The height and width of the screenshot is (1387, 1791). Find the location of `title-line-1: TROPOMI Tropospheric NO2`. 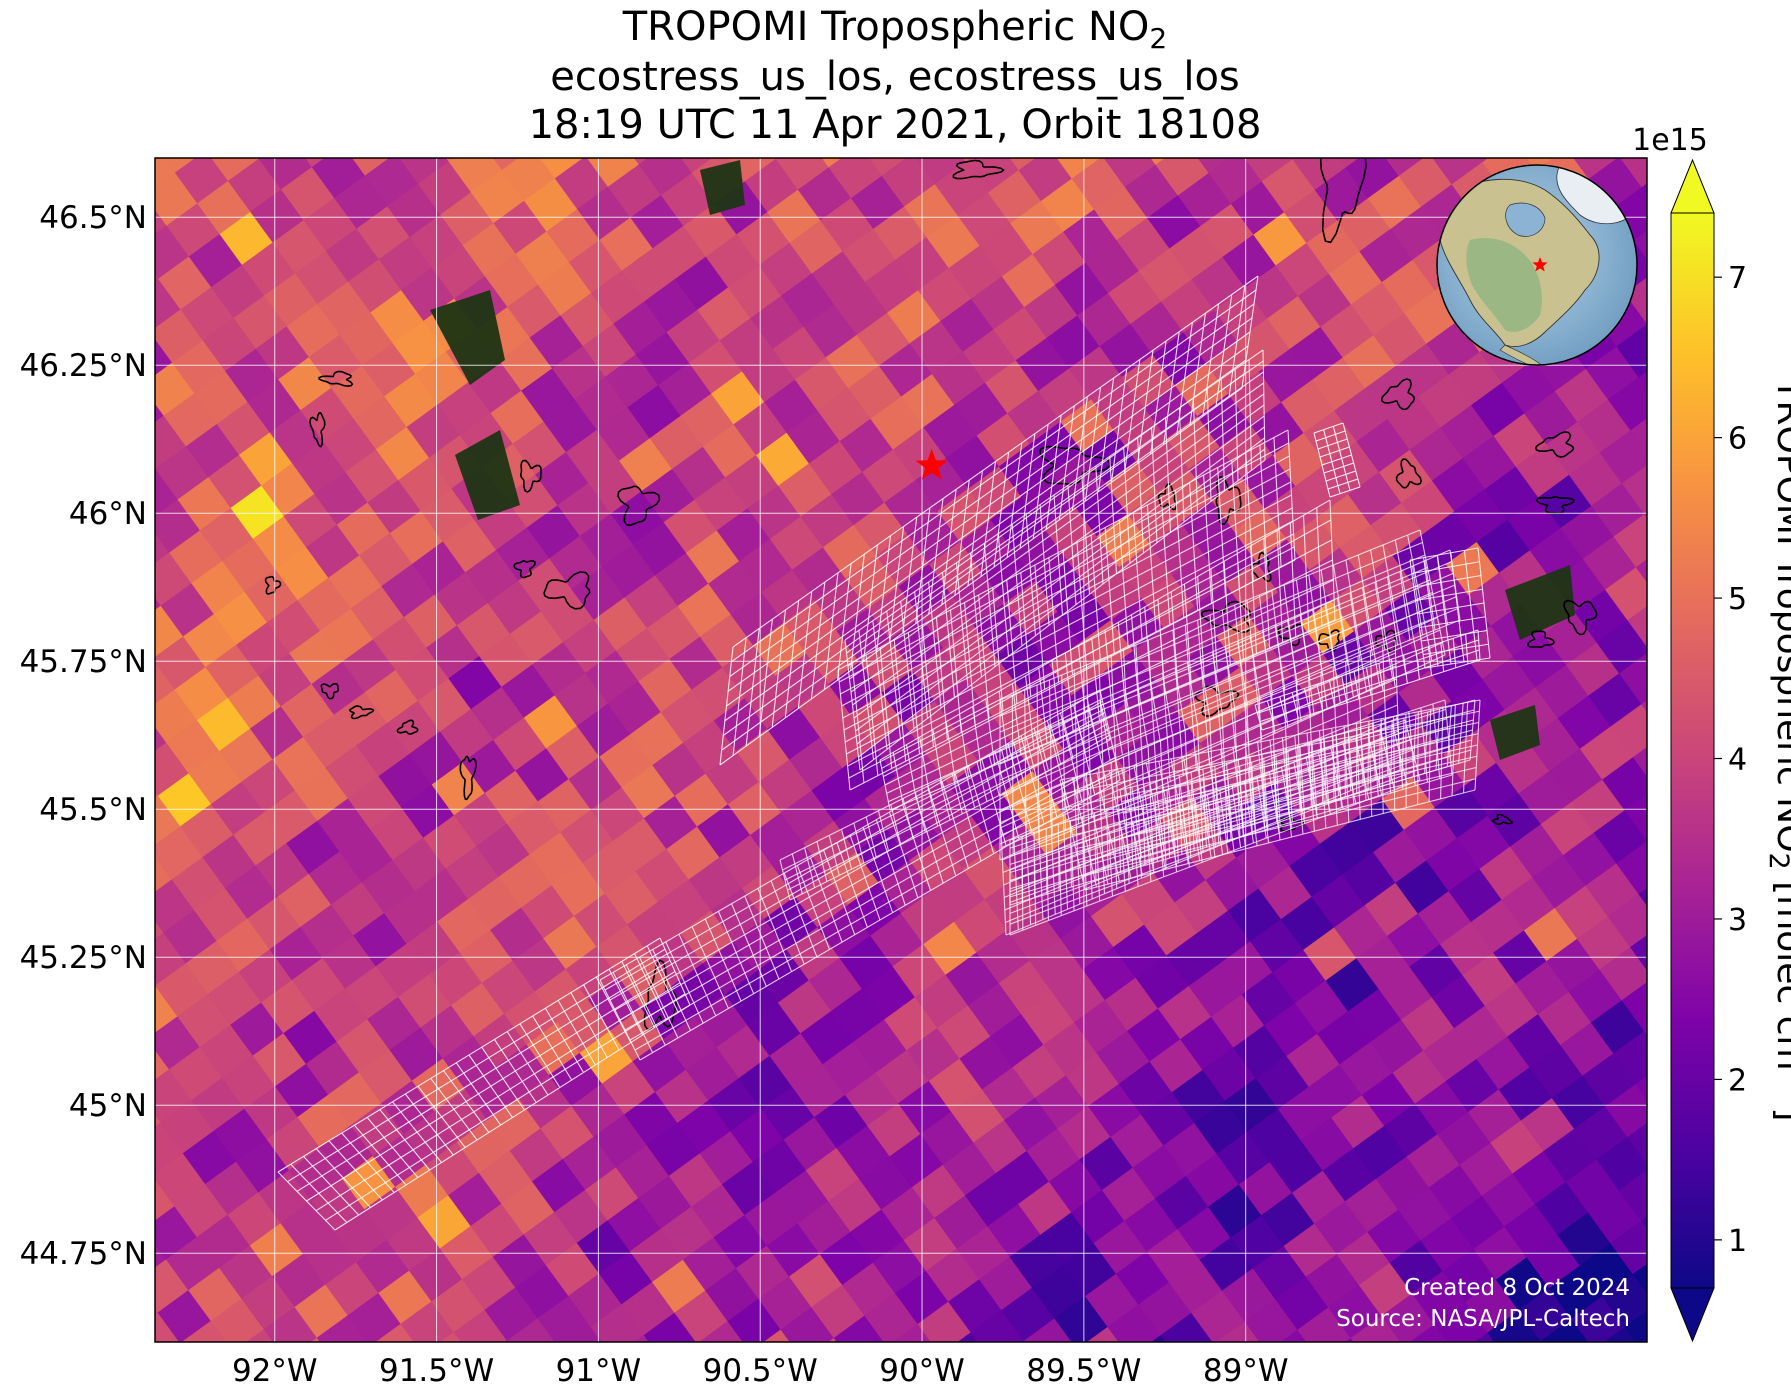

title-line-1: TROPOMI Tropospheric NO2 is located at coordinates (895, 29).